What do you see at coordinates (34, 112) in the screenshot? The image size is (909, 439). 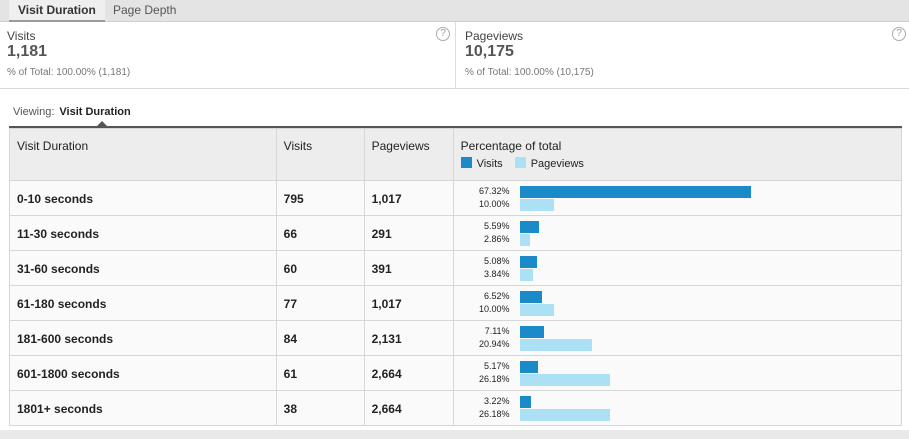 I see `viewing-label: Viewing:` at bounding box center [34, 112].